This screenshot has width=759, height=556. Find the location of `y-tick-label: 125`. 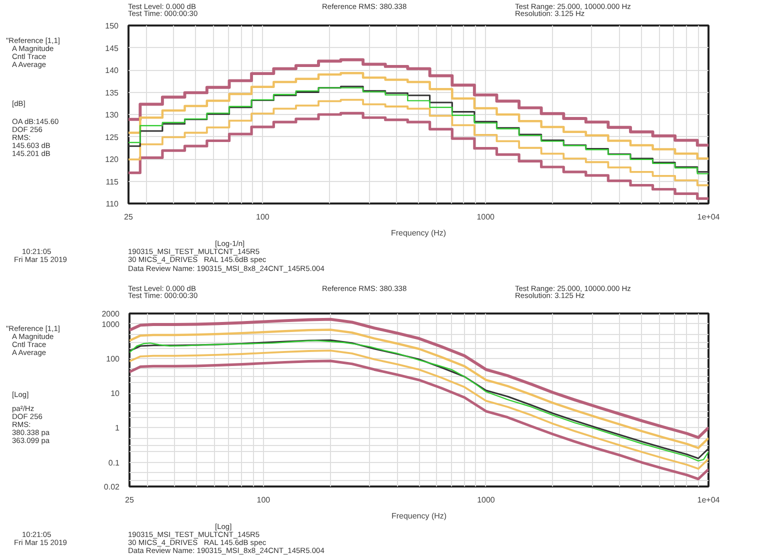

y-tick-label: 125 is located at coordinates (112, 137).